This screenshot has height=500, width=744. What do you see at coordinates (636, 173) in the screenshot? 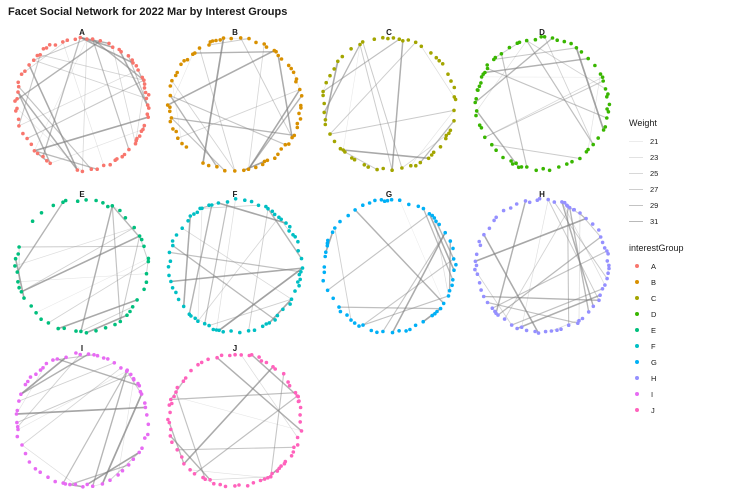
I see `weight-legend-line` at bounding box center [636, 173].